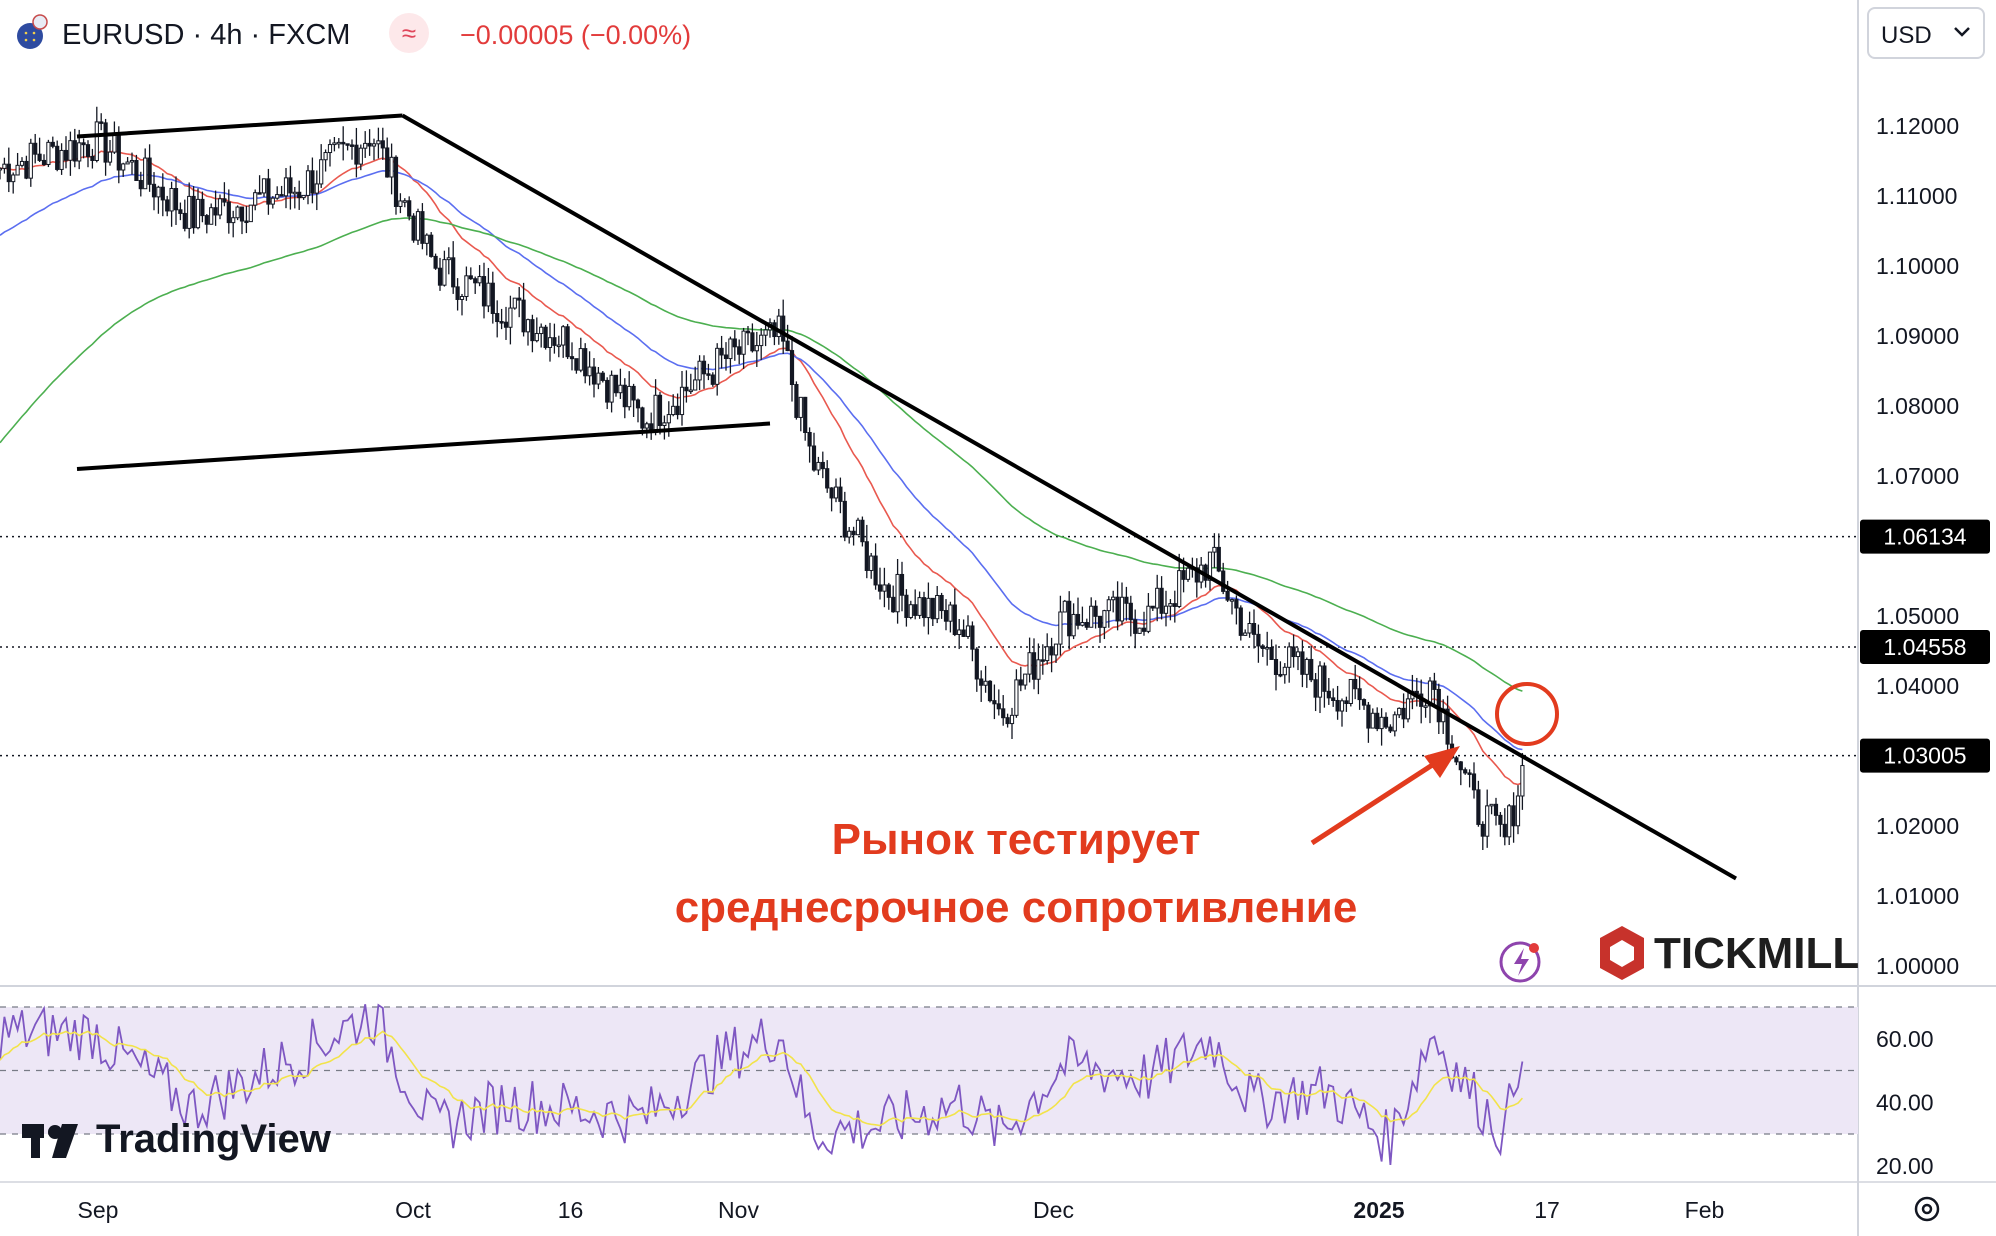 This screenshot has height=1236, width=1996. I want to click on tilde-wave-icon: ≈, so click(409, 33).